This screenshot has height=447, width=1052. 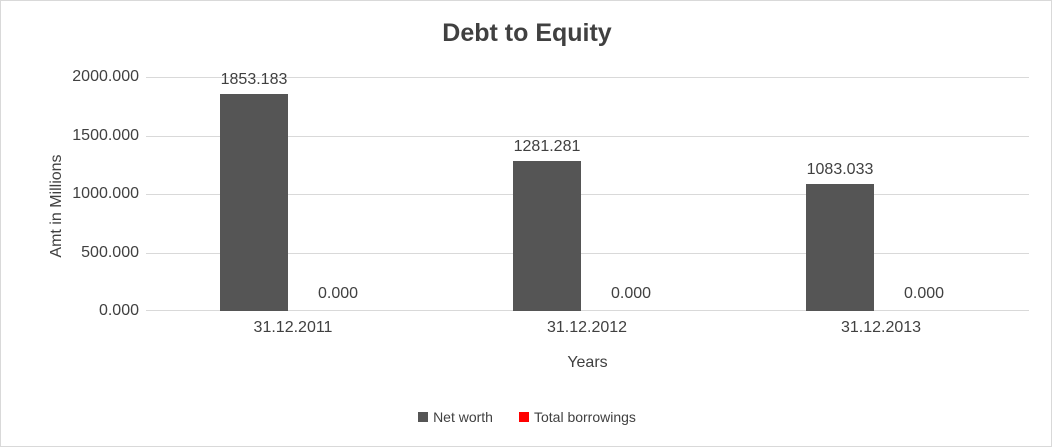 I want to click on gridline-2000, so click(x=587, y=77).